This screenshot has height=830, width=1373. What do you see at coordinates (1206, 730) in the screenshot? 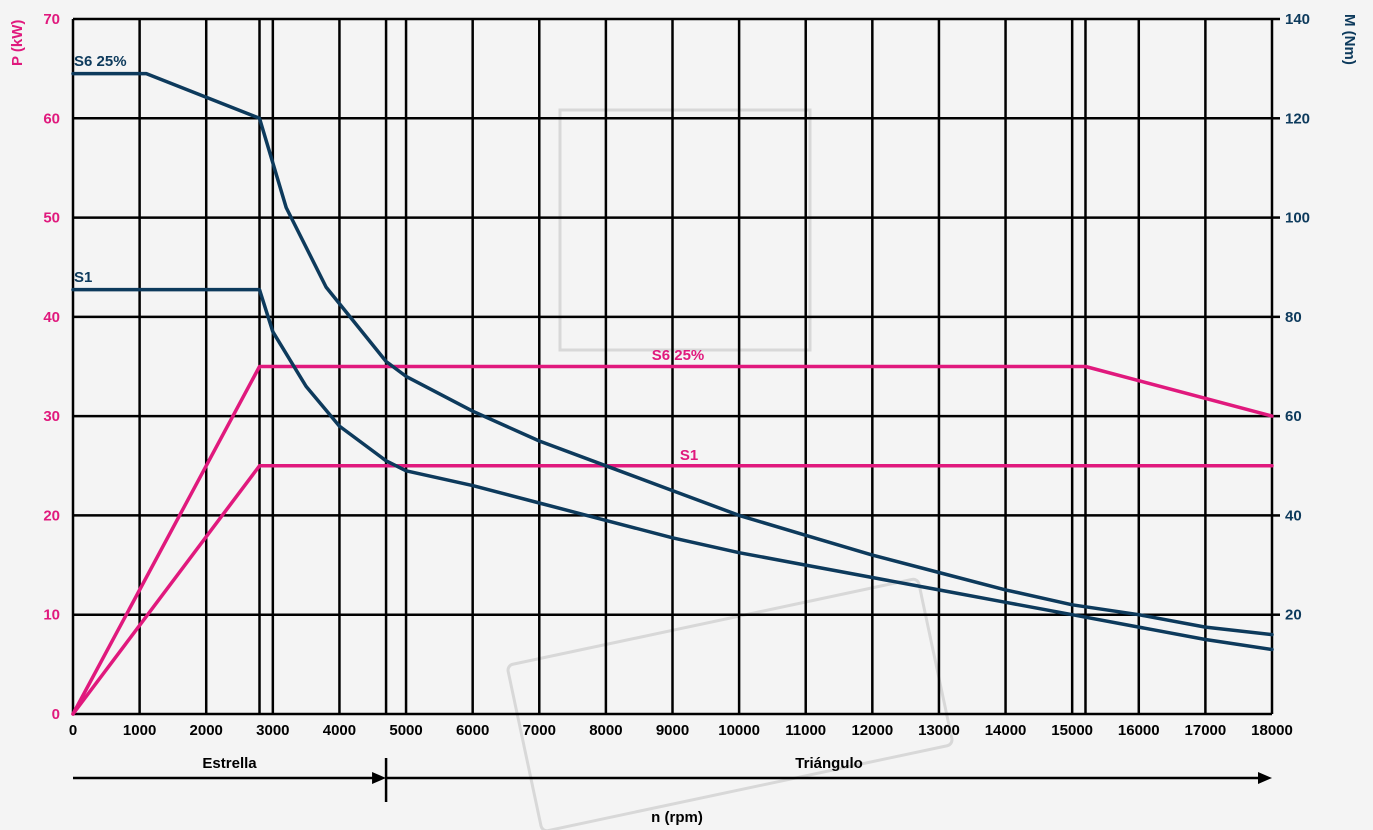
I see `x-tick-label: 17000` at bounding box center [1206, 730].